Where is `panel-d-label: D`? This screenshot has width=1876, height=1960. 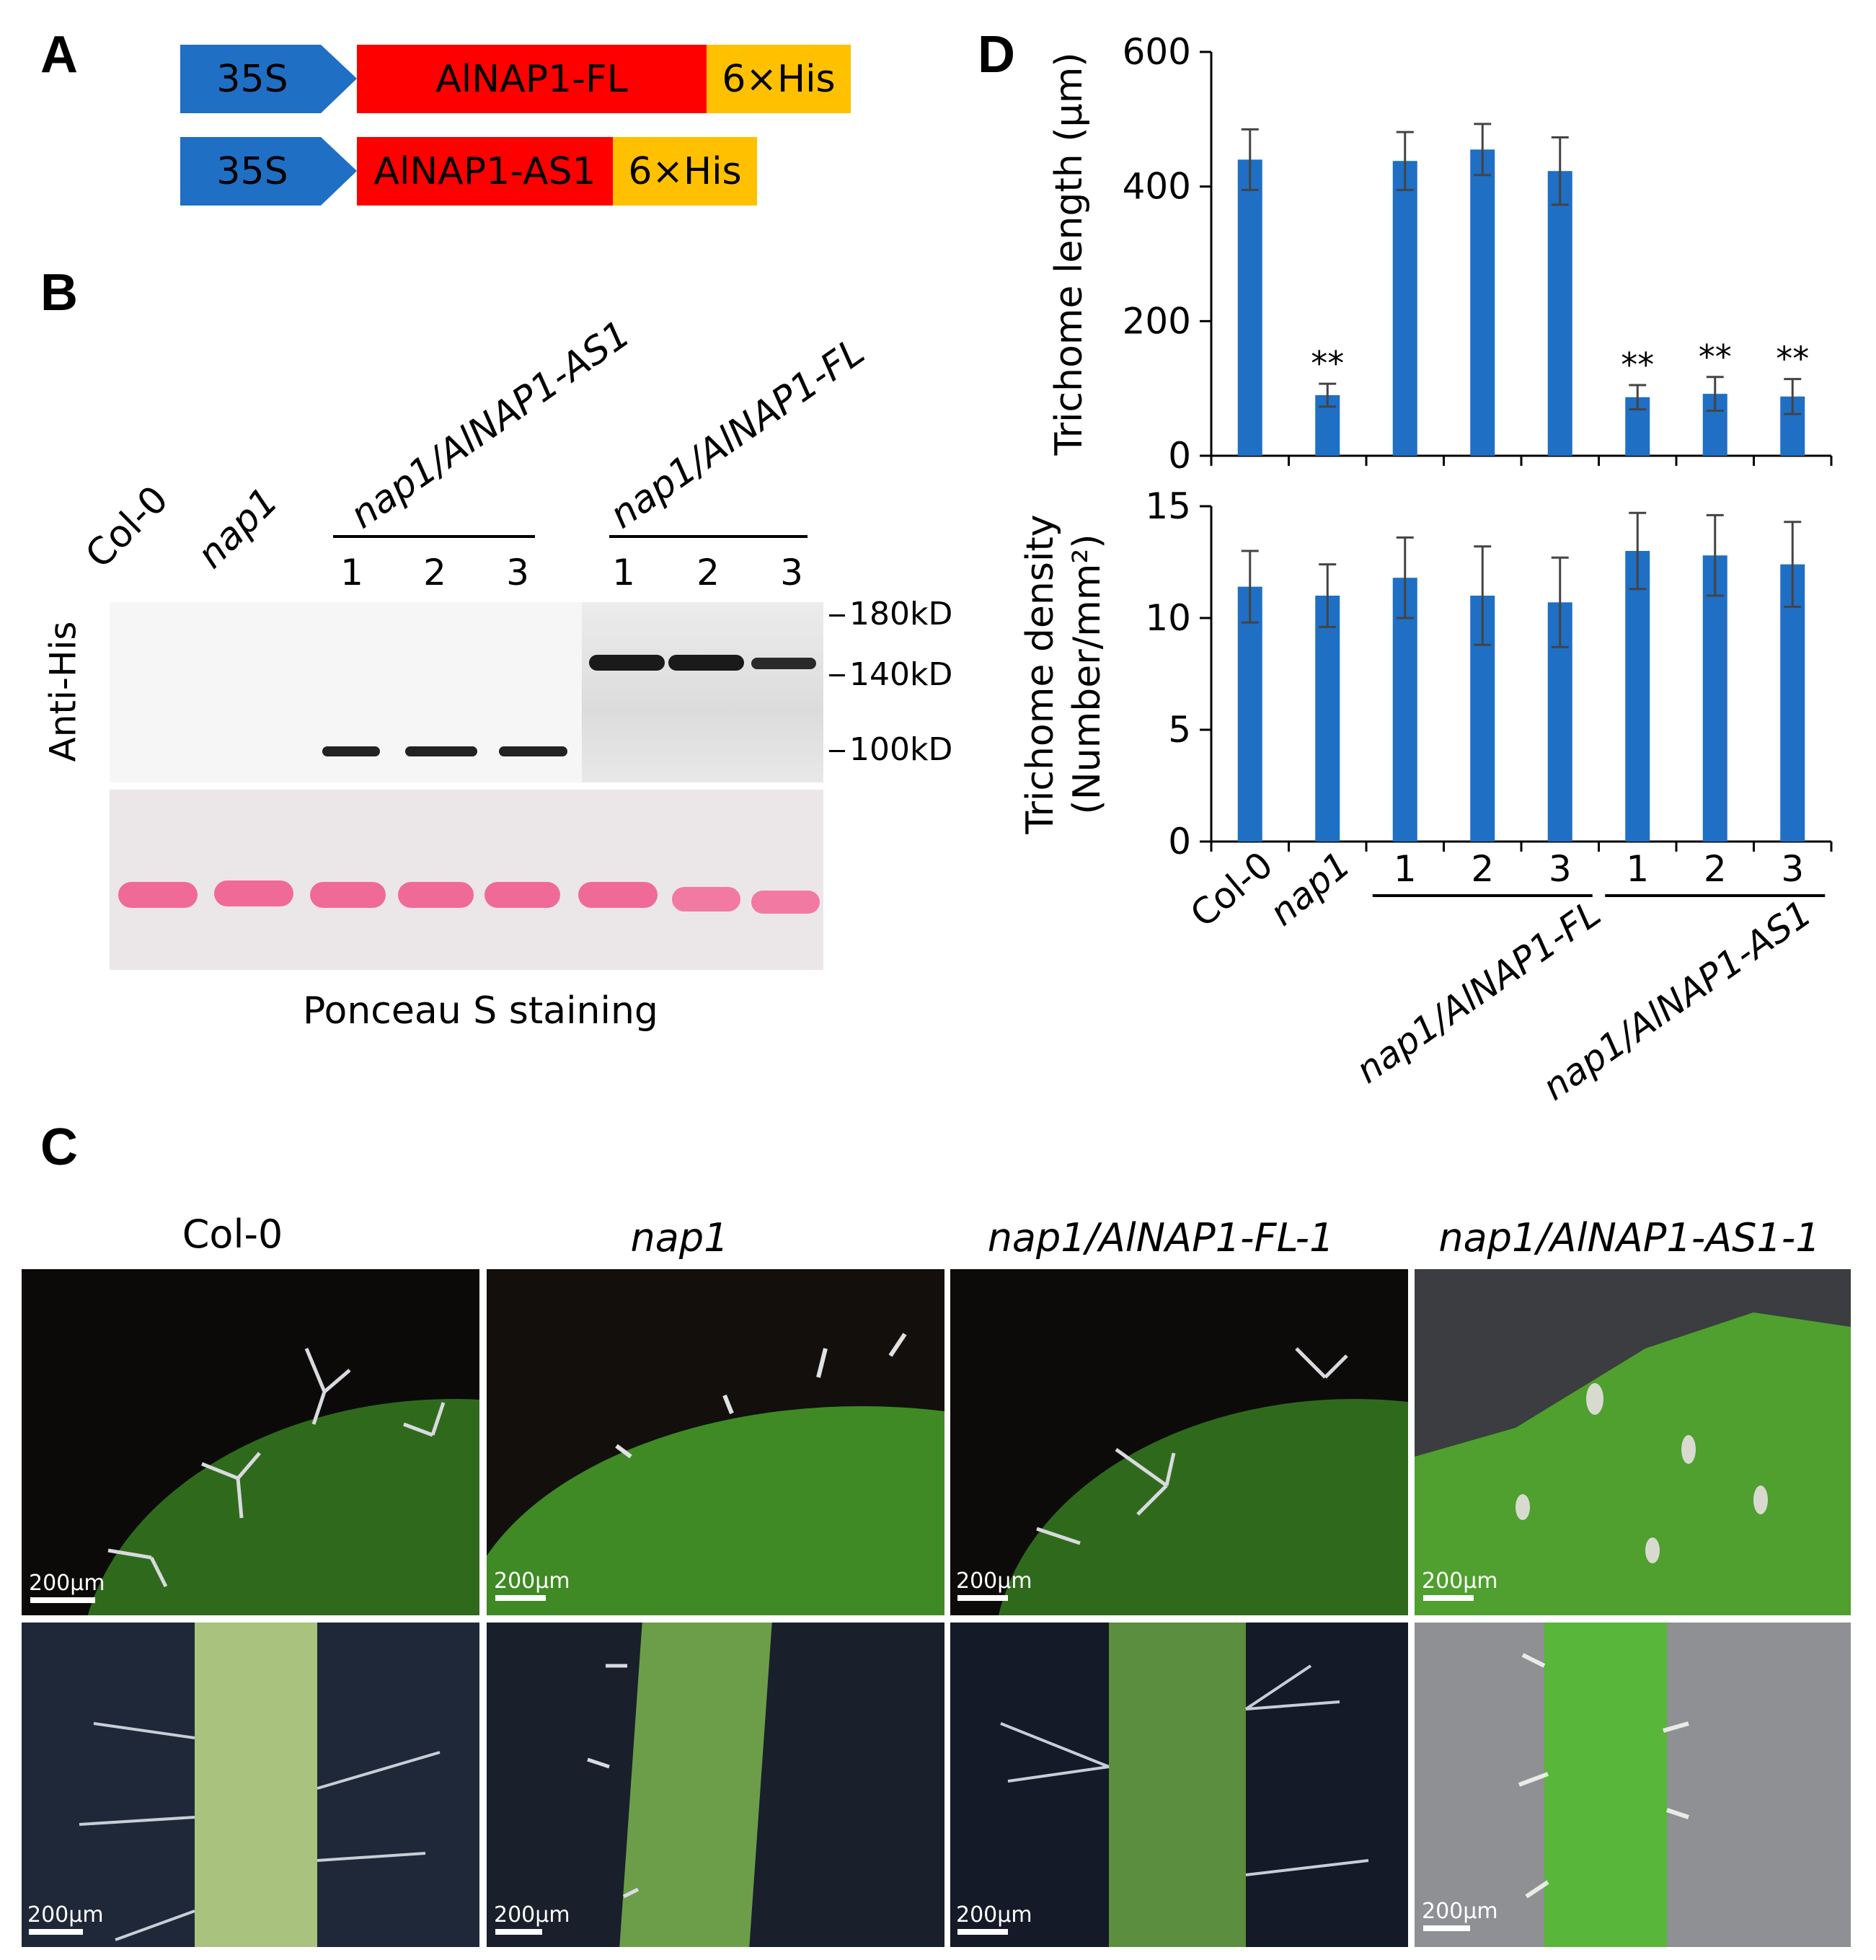
panel-d-label: D is located at coordinates (996, 55).